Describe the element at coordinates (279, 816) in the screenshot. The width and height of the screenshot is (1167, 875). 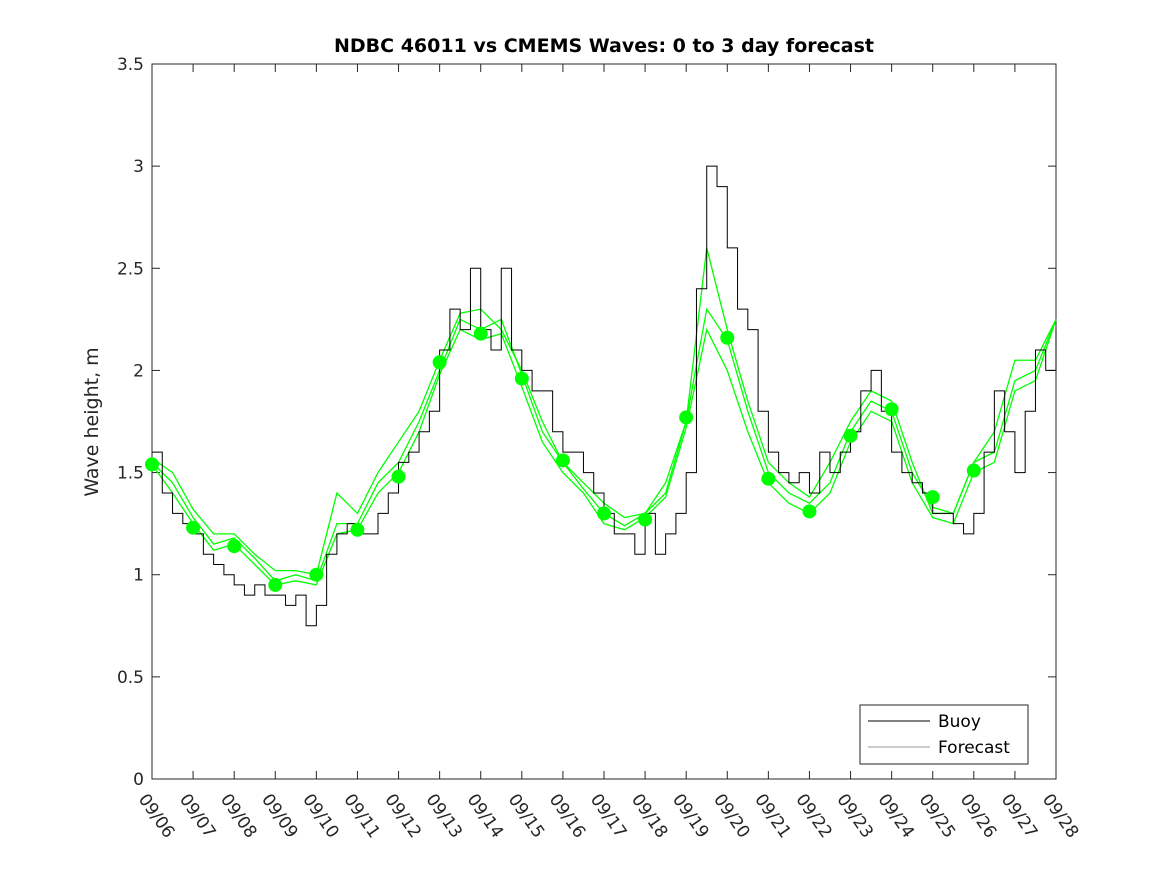
I see `x-tick-label: 09/09` at that location.